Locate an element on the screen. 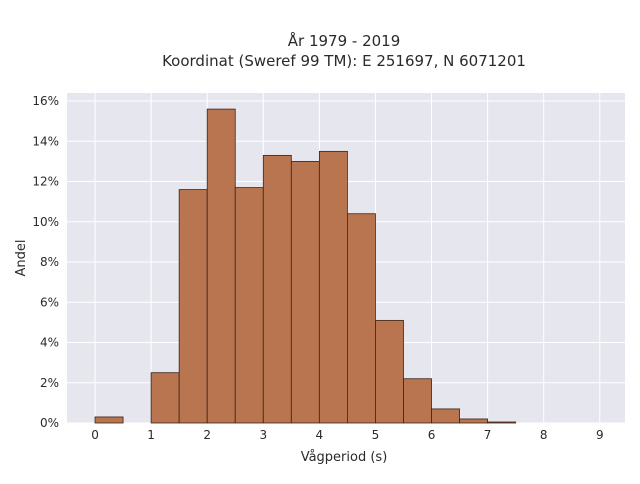 The height and width of the screenshot is (484, 640). x-tick-label-7: 7 is located at coordinates (488, 435).